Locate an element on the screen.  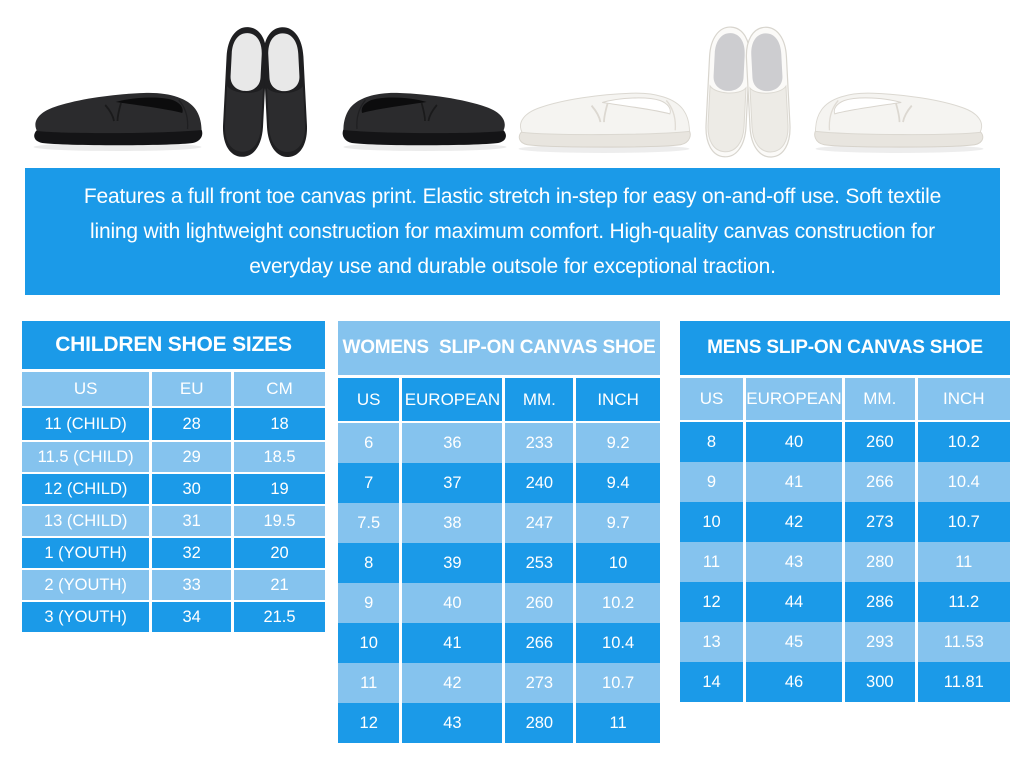
table-cell: 21 is located at coordinates (279, 584).